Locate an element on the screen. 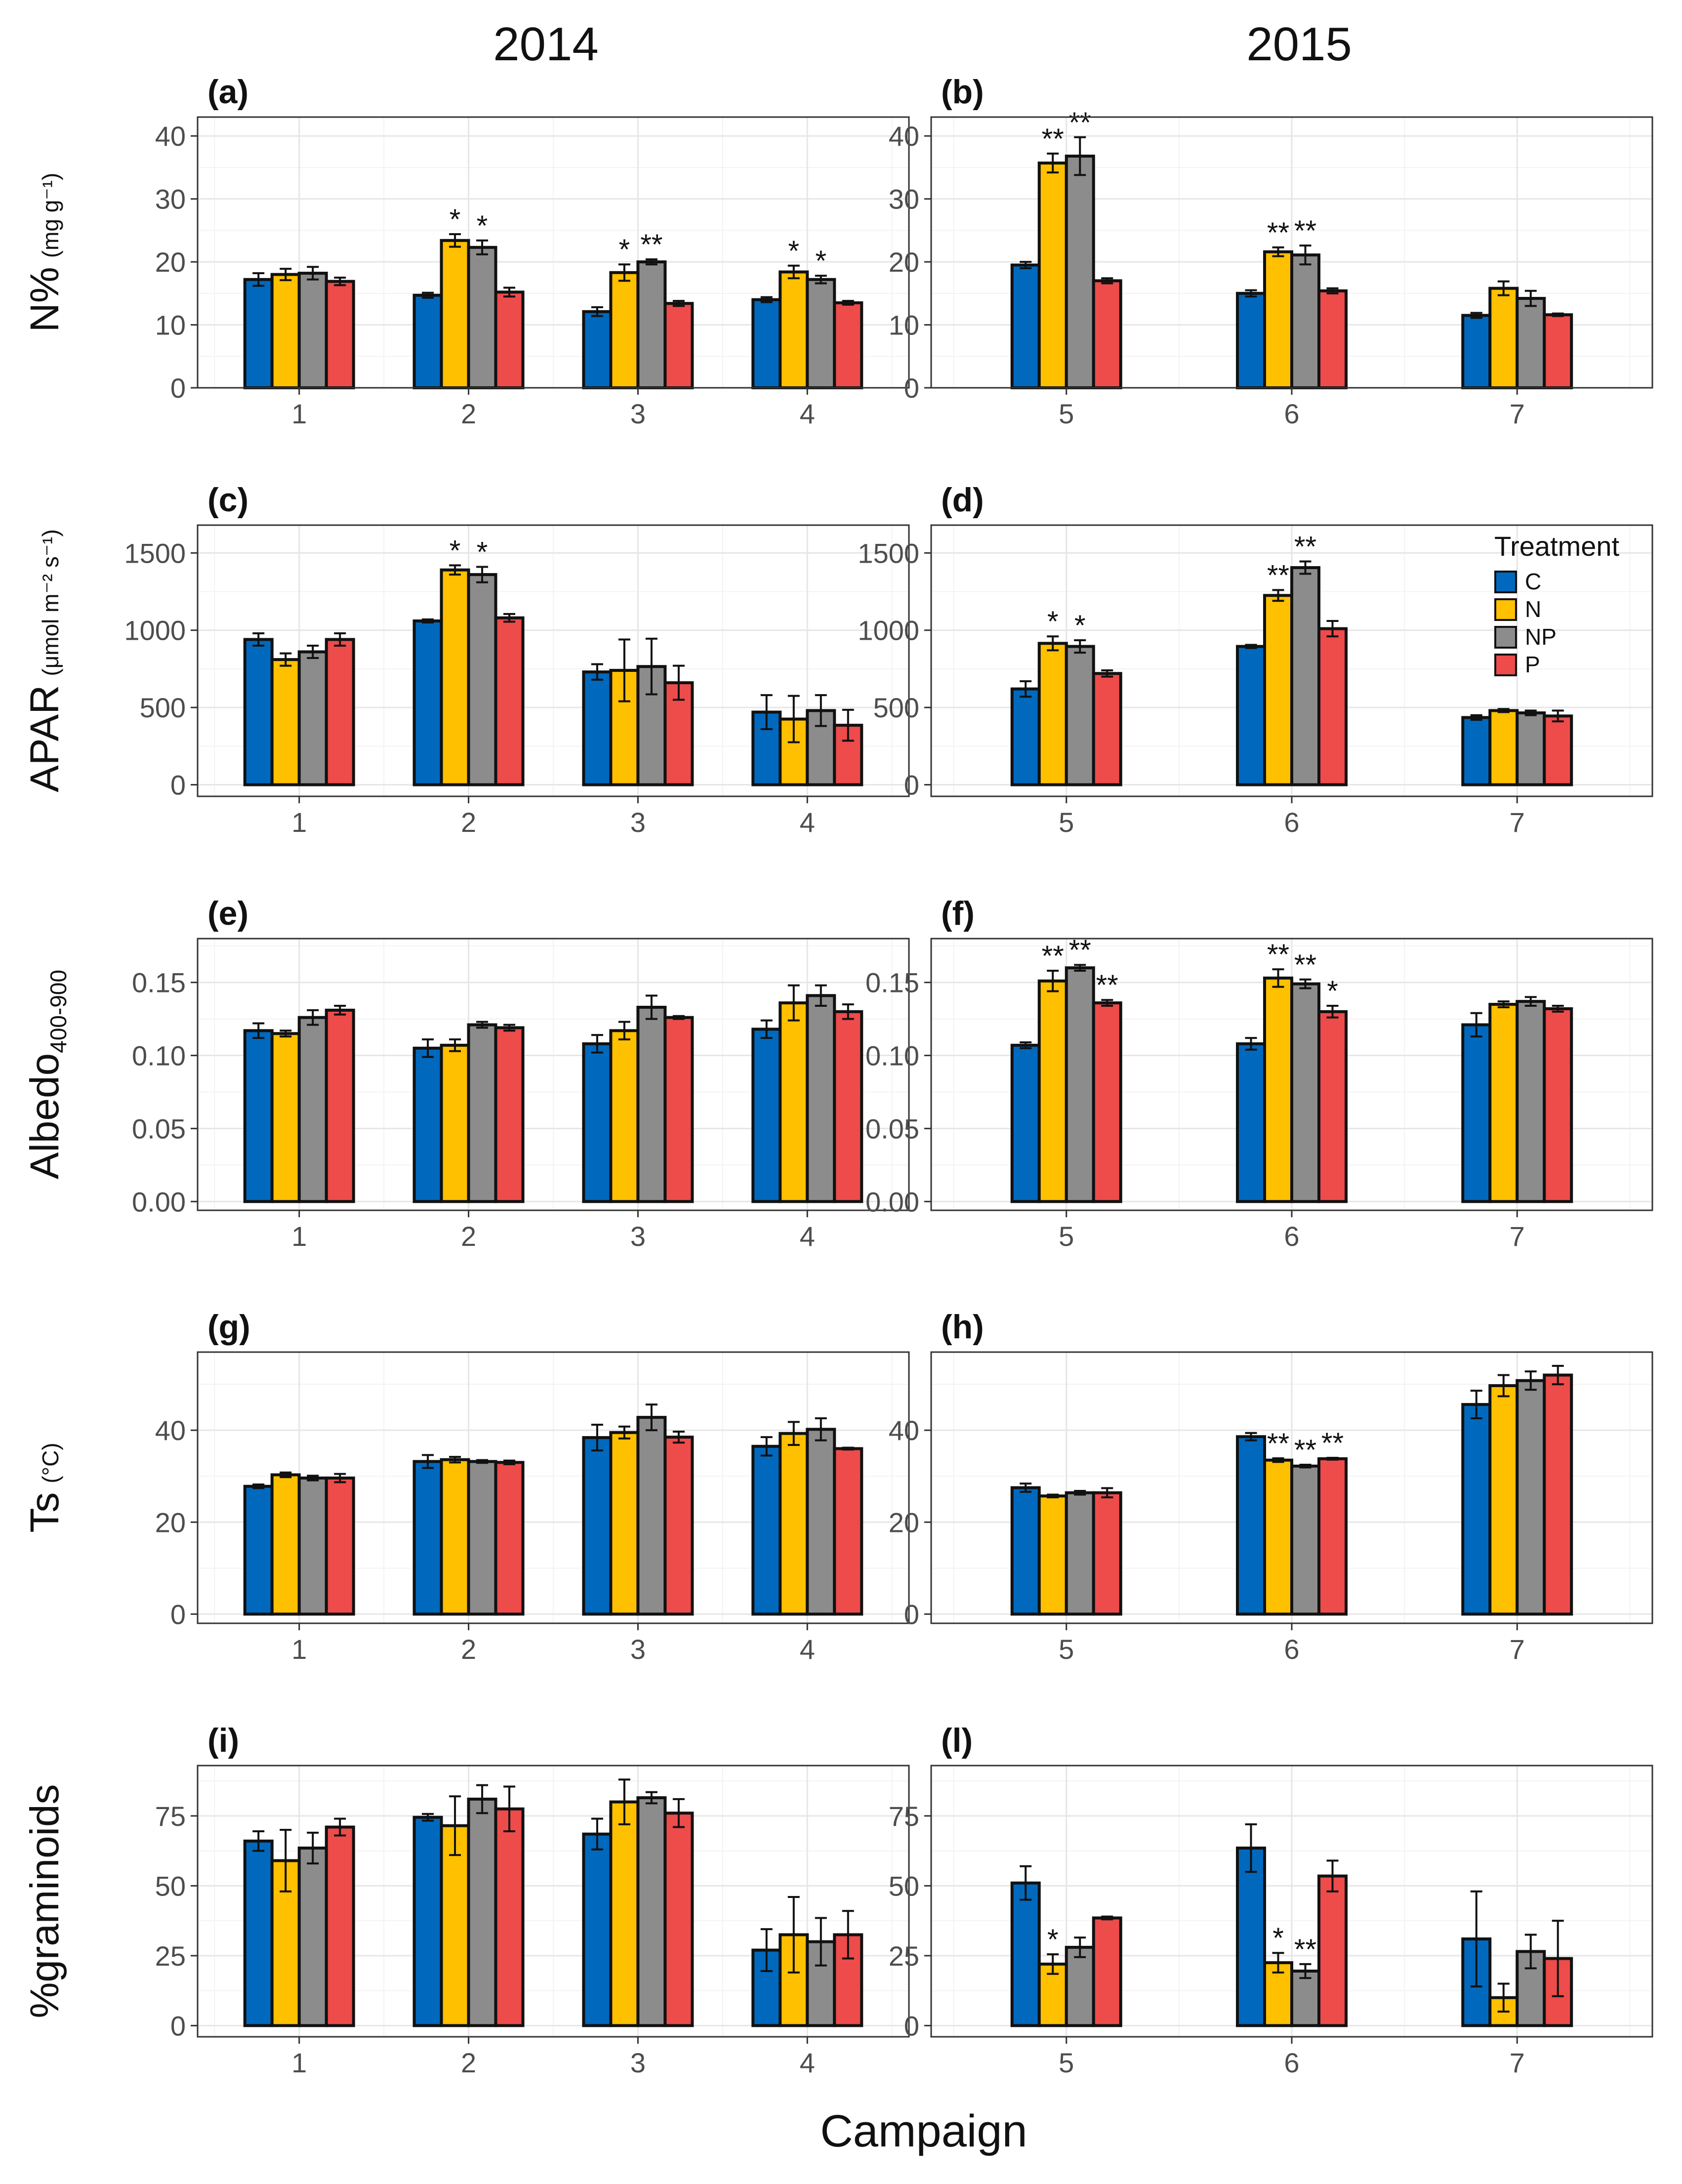 The image size is (1682, 2184). x-tick-label: 2 is located at coordinates (469, 413).